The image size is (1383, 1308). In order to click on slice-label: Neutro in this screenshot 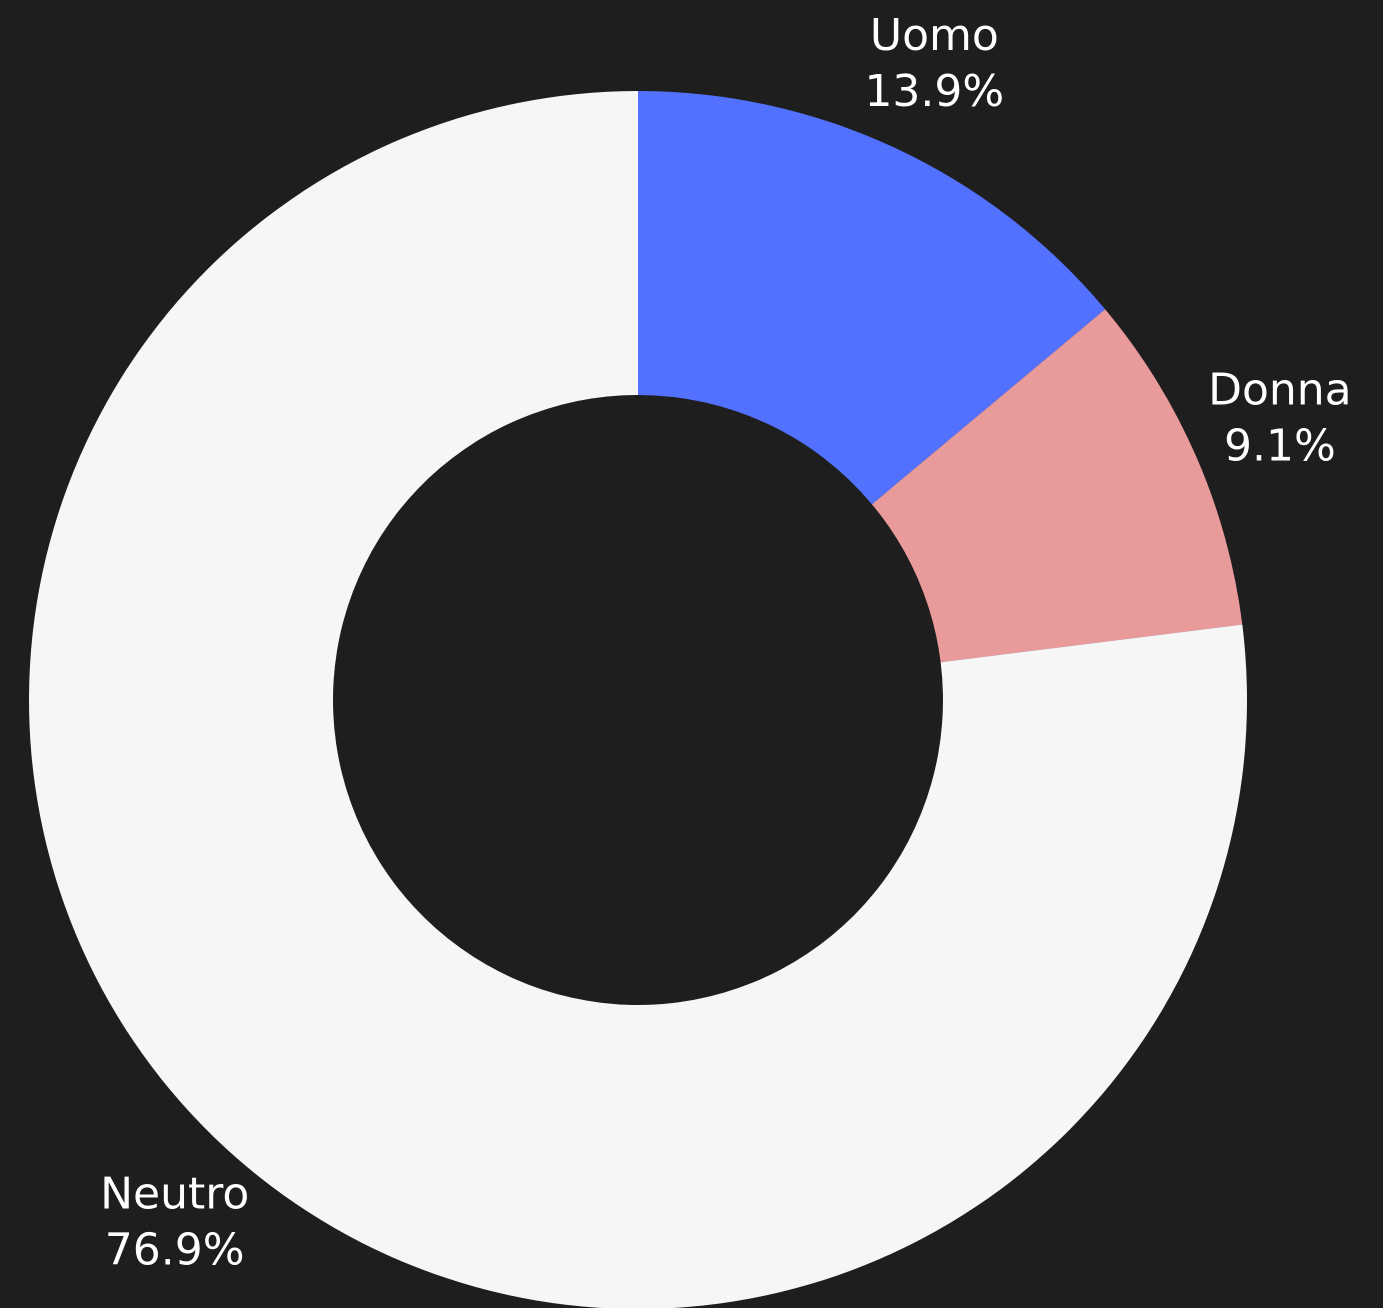, I will do `click(174, 1194)`.